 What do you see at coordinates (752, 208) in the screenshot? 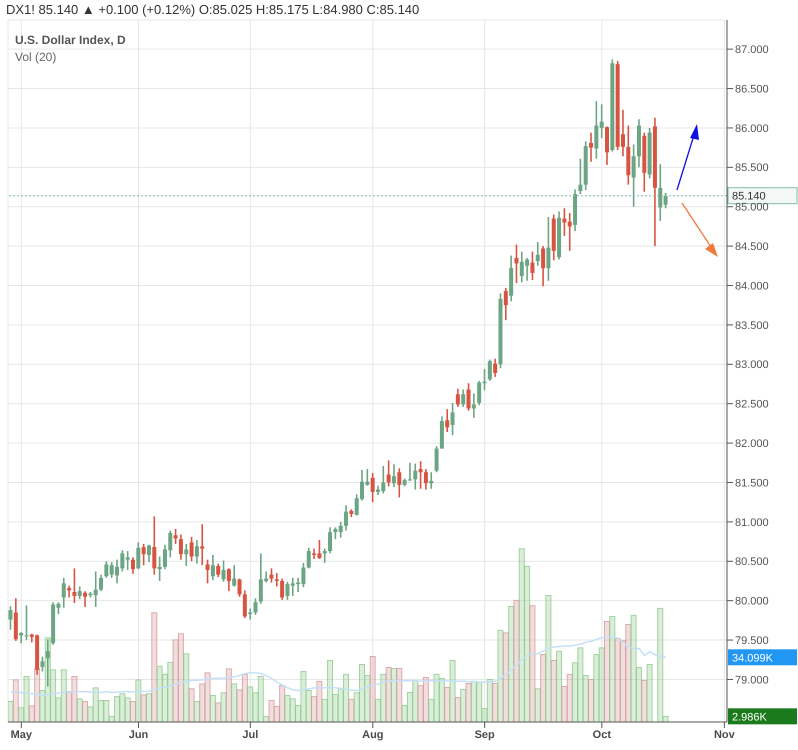
I see `y-tick-label: 85.000` at bounding box center [752, 208].